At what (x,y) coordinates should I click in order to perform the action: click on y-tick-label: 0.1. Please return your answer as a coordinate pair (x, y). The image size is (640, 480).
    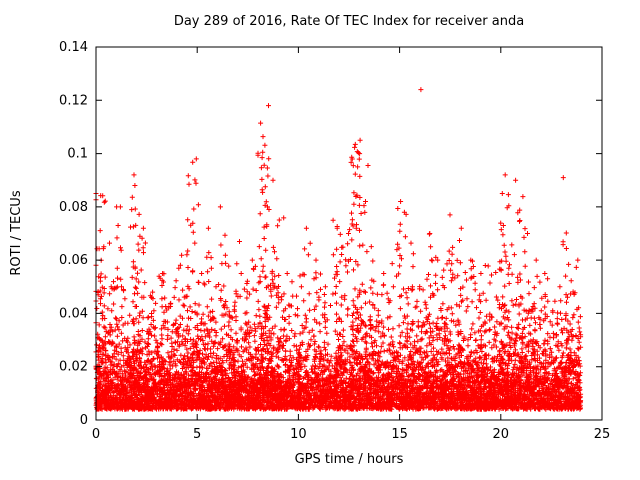
    Looking at the image, I should click on (77, 154).